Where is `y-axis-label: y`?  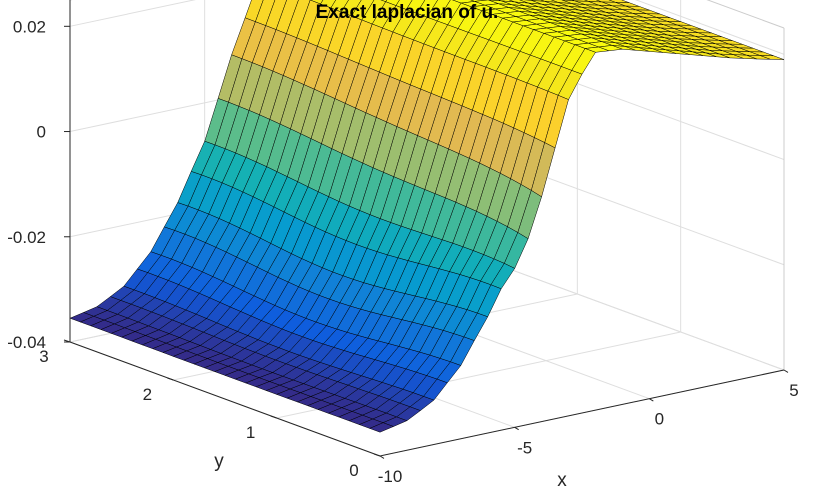
y-axis-label: y is located at coordinates (219, 461).